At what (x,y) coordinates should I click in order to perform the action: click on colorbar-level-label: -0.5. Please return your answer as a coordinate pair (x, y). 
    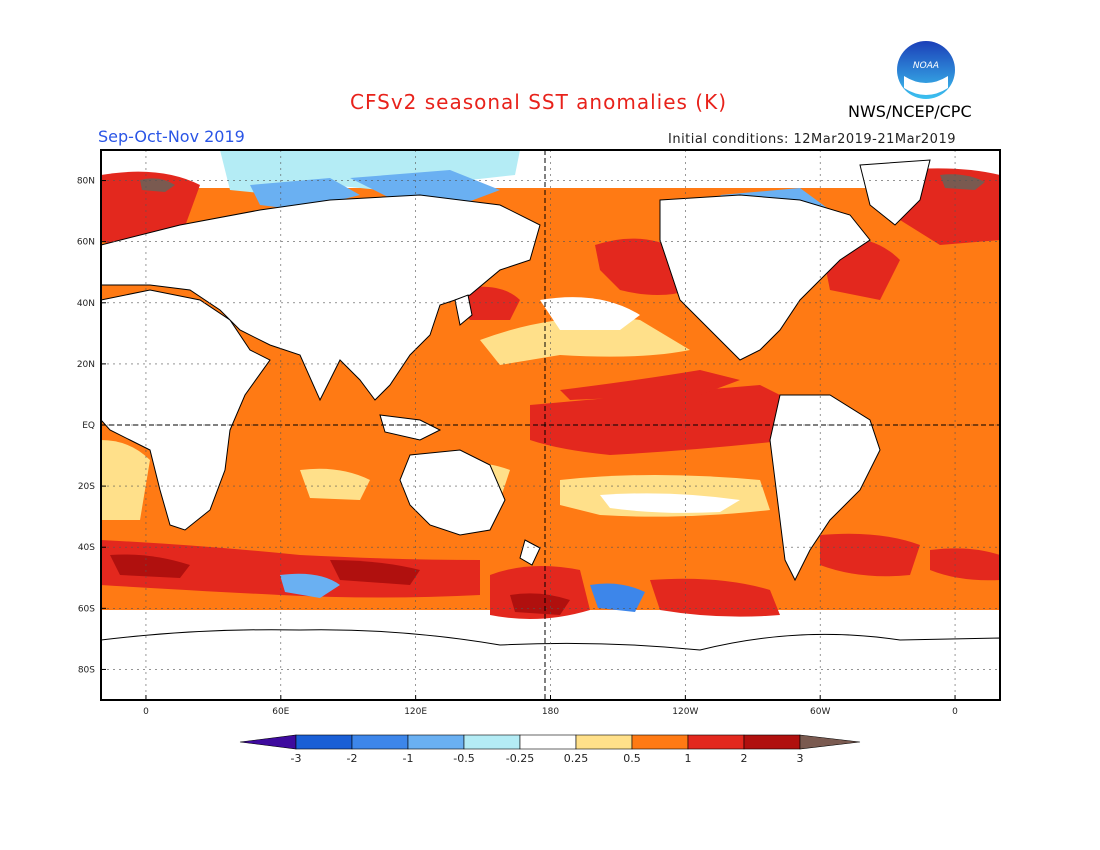
    Looking at the image, I should click on (463, 758).